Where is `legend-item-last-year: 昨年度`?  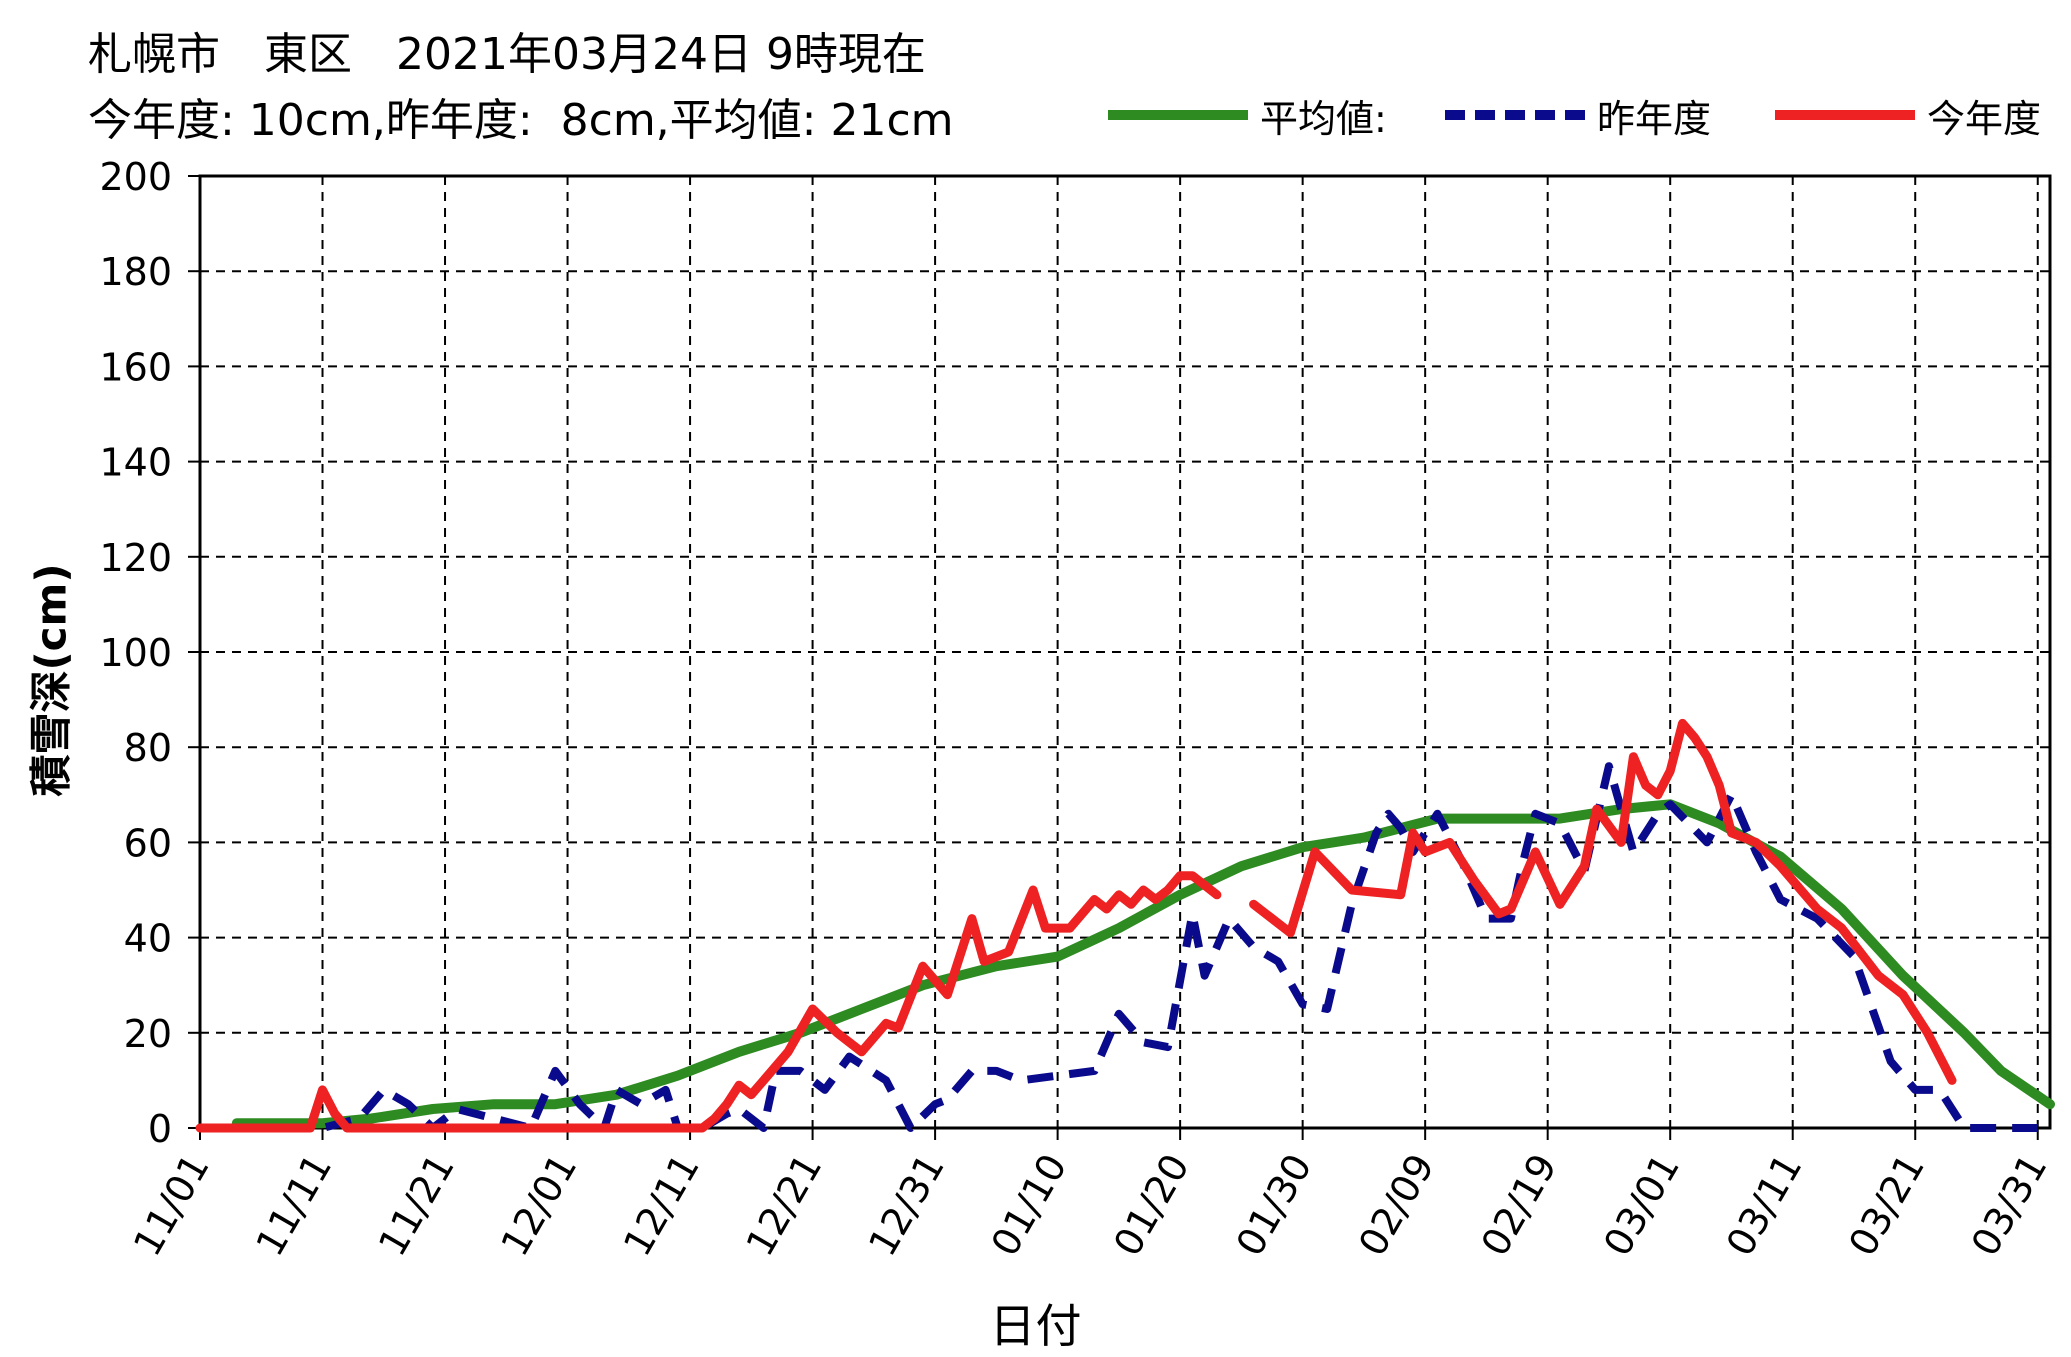
legend-item-last-year: 昨年度 is located at coordinates (1578, 115).